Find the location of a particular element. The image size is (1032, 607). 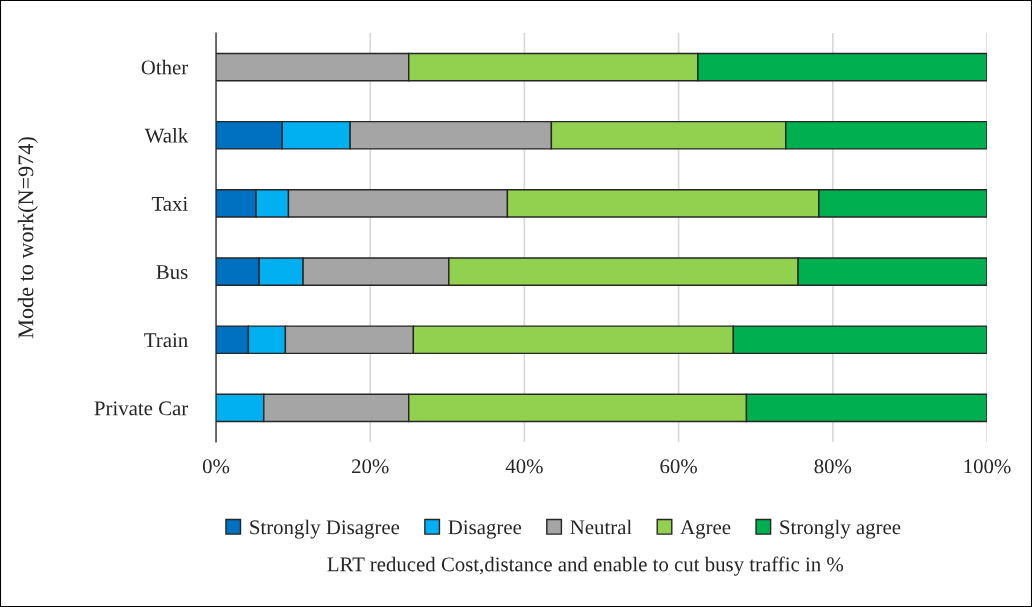

legend-label: Disagree is located at coordinates (485, 529).